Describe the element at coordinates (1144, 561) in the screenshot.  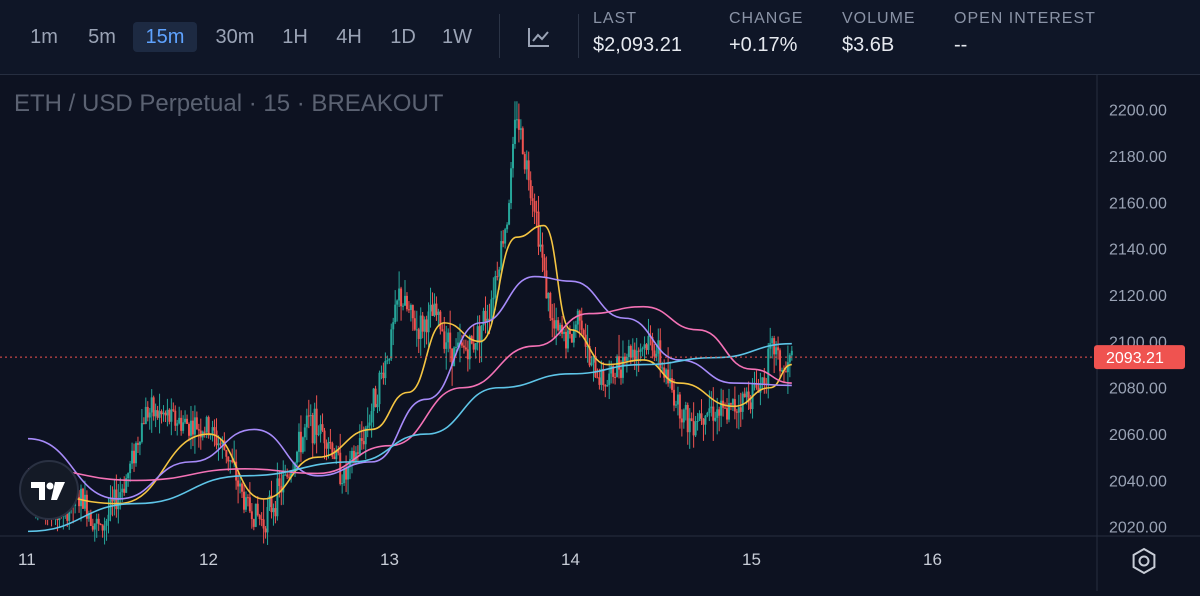
I see `settings-gear-icon` at that location.